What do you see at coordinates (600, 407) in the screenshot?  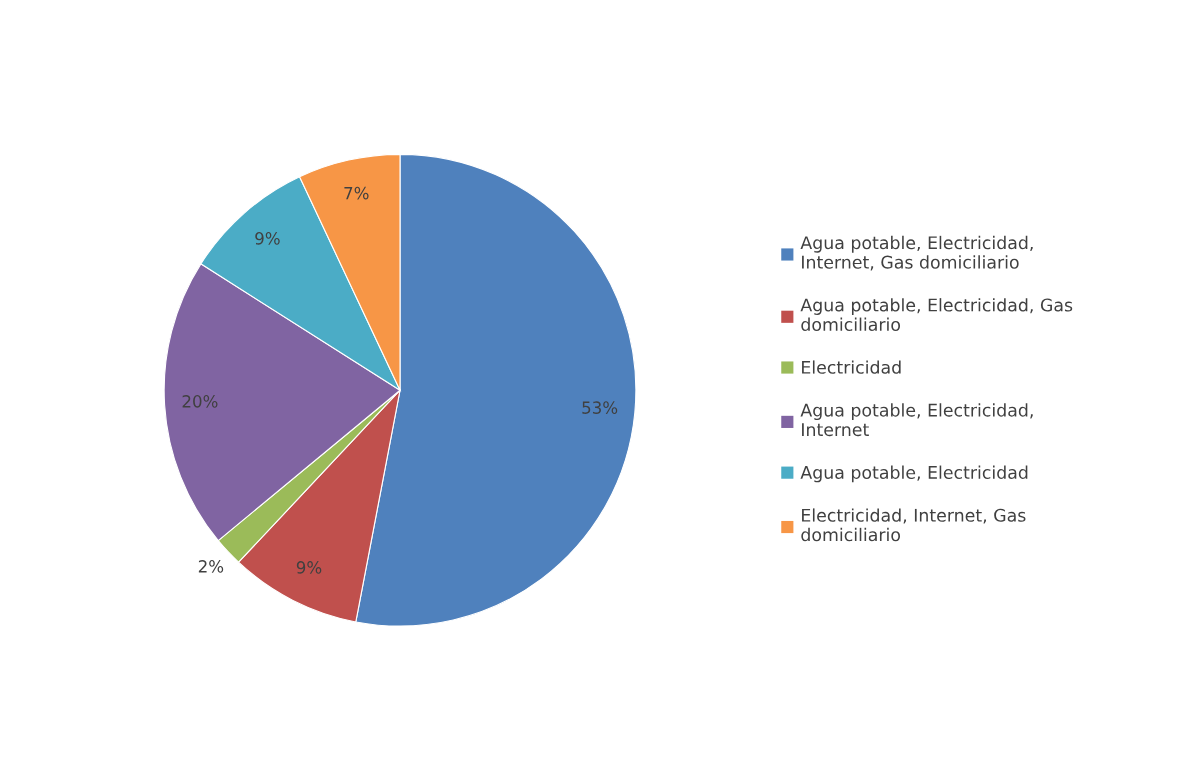 I see `data-label: 53%` at bounding box center [600, 407].